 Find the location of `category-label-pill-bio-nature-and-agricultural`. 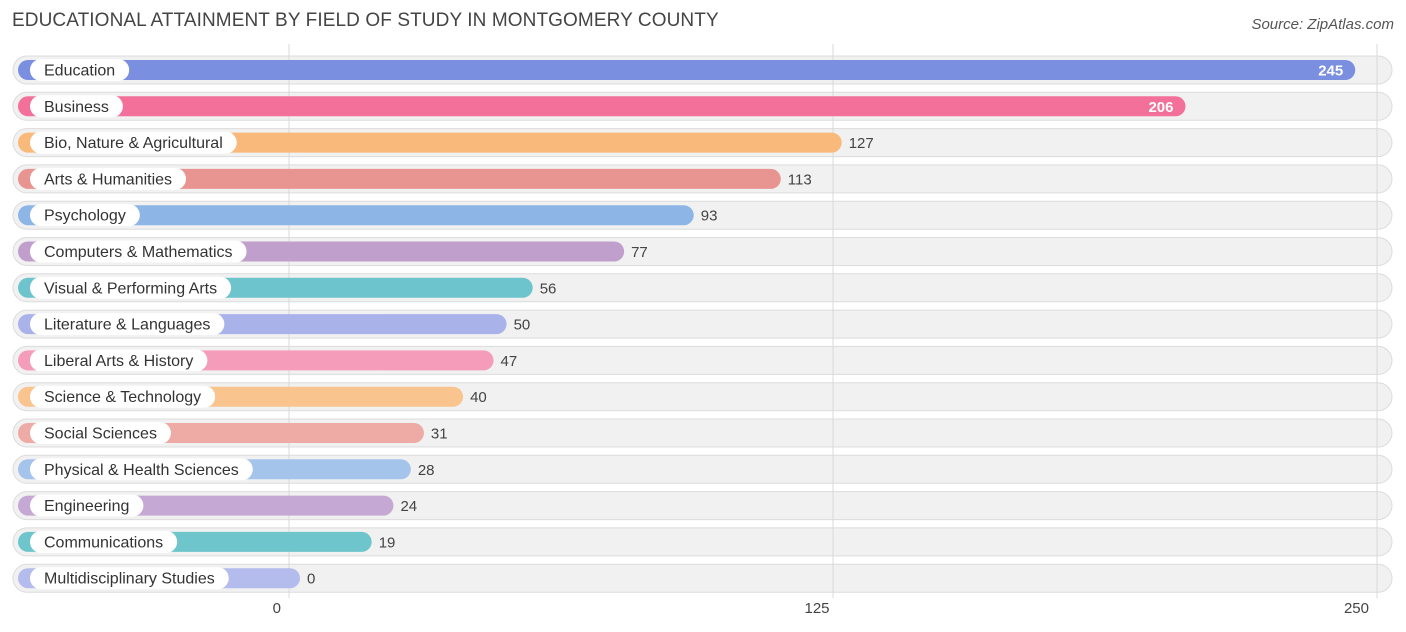

category-label-pill-bio-nature-and-agricultural is located at coordinates (133, 142).